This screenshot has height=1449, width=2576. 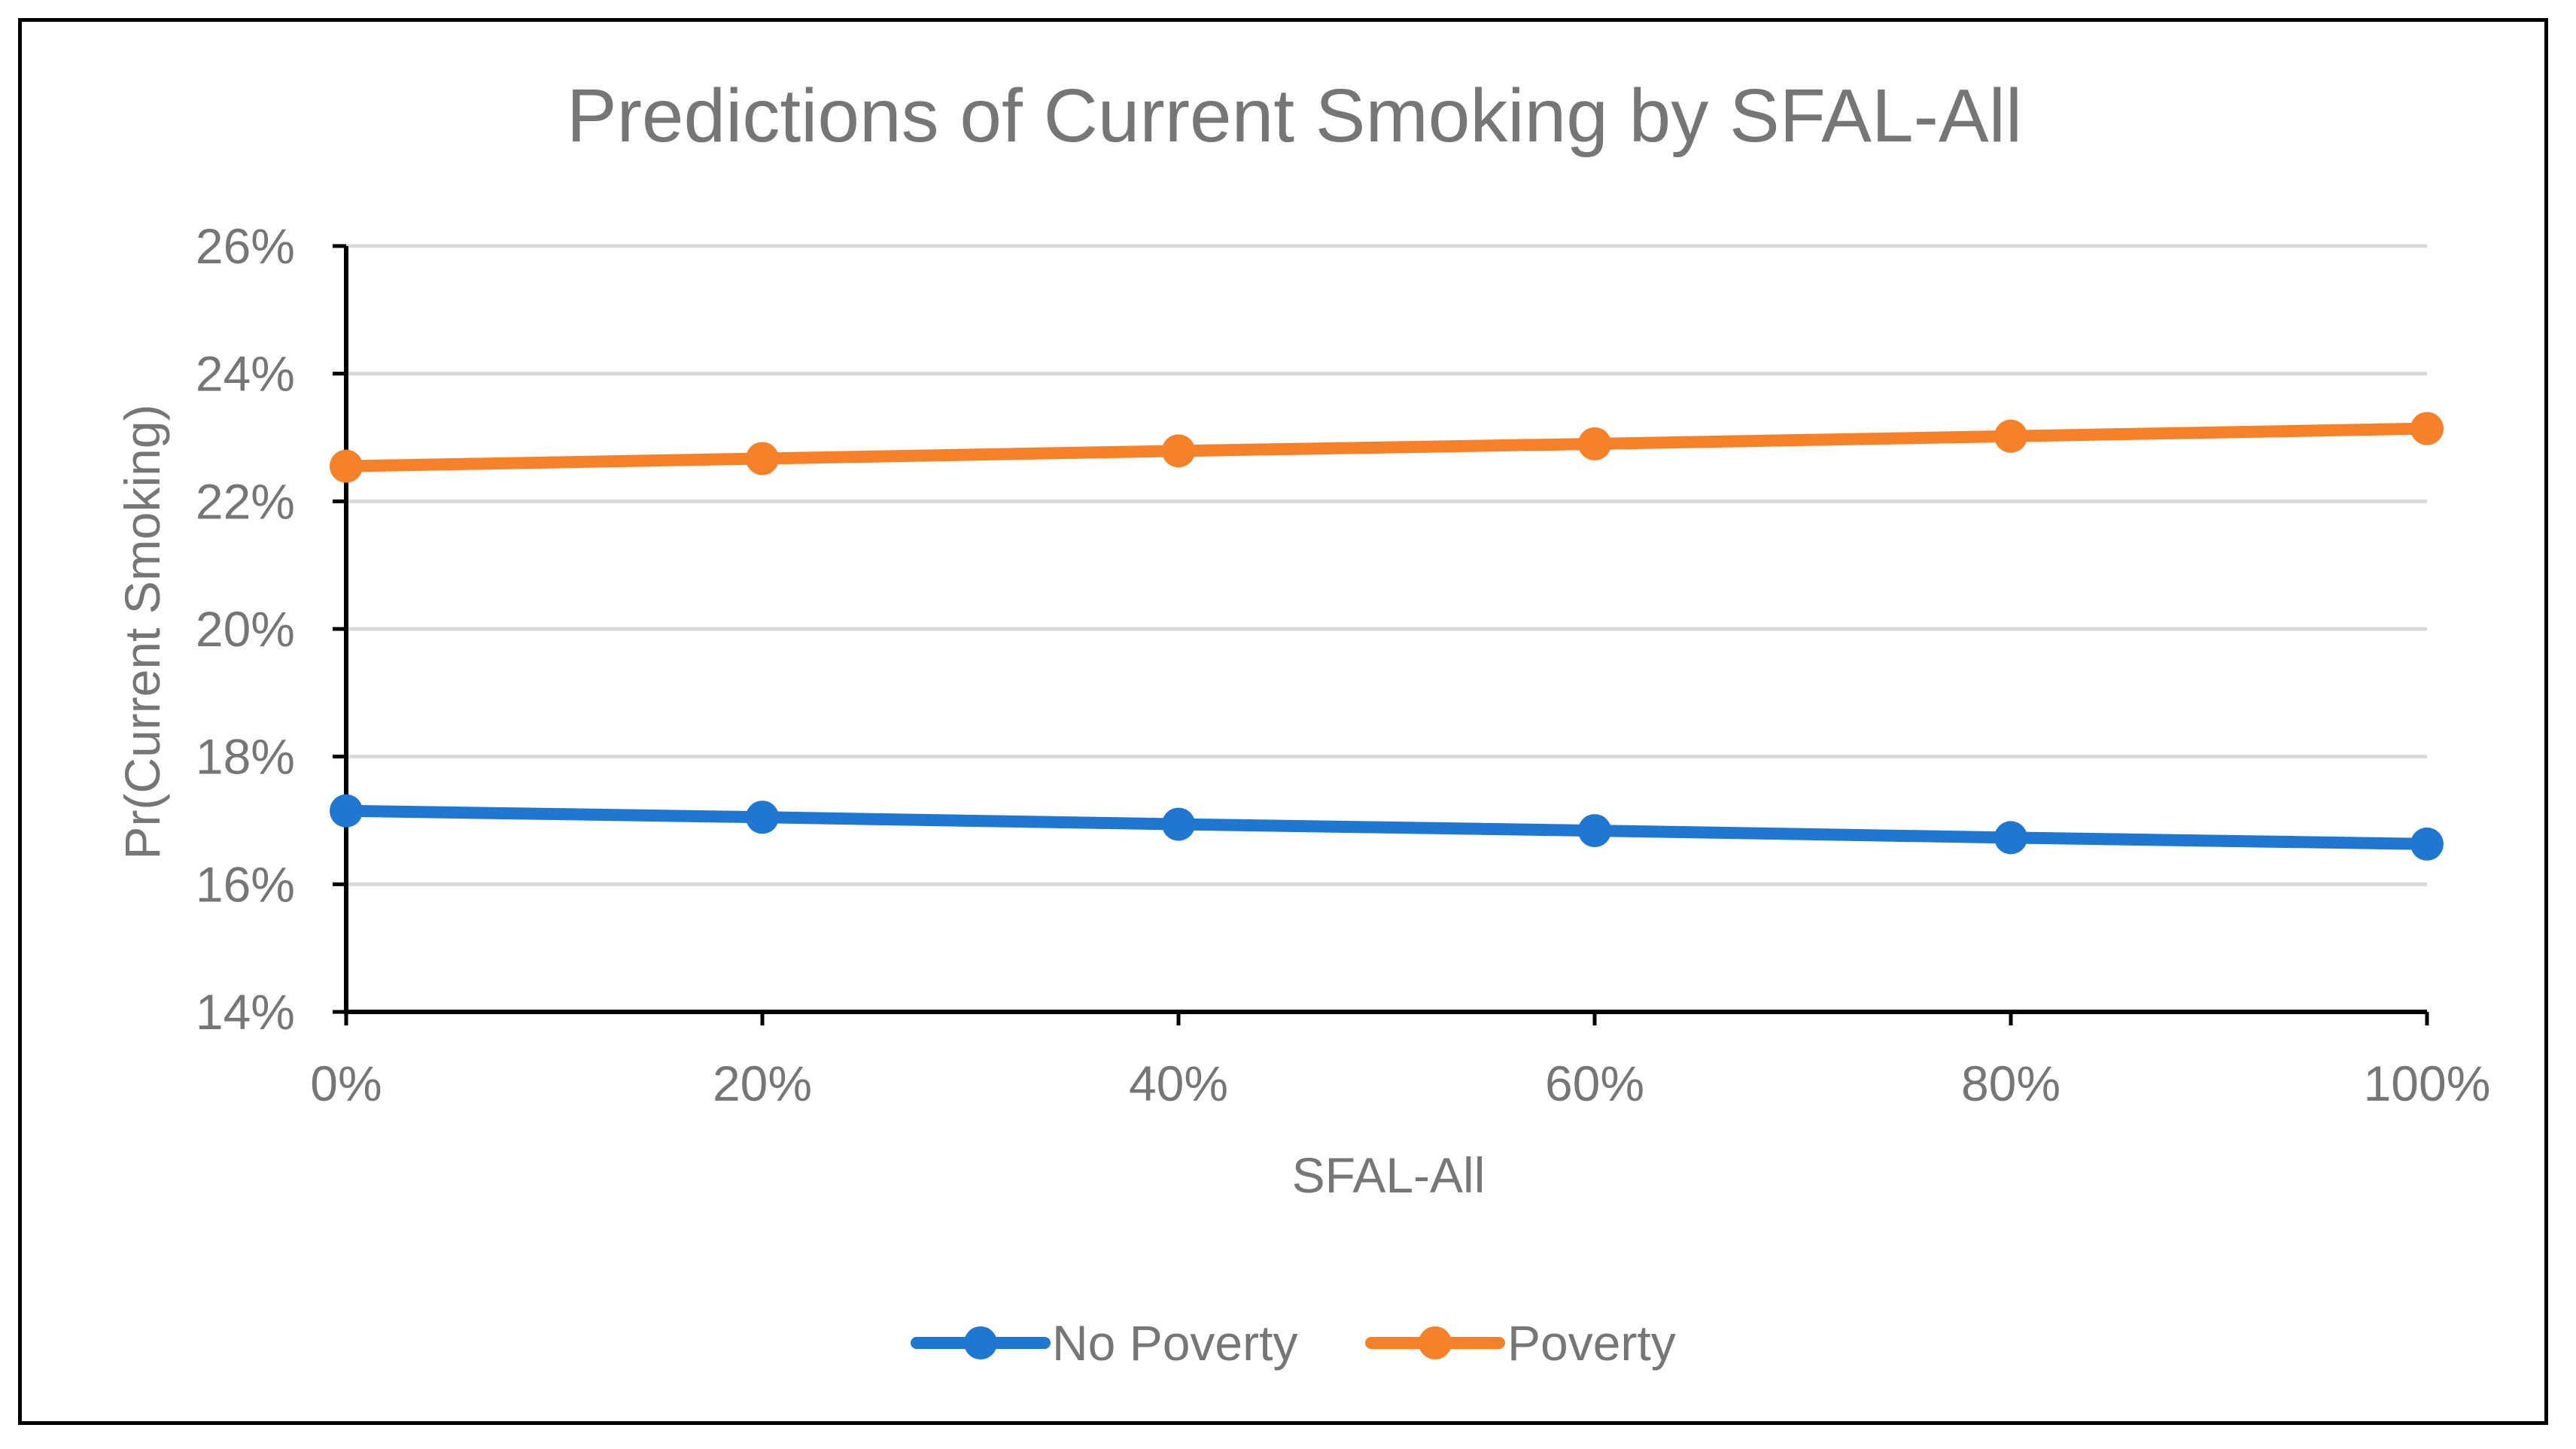 I want to click on x-tick-label: 100%, so click(x=2427, y=1084).